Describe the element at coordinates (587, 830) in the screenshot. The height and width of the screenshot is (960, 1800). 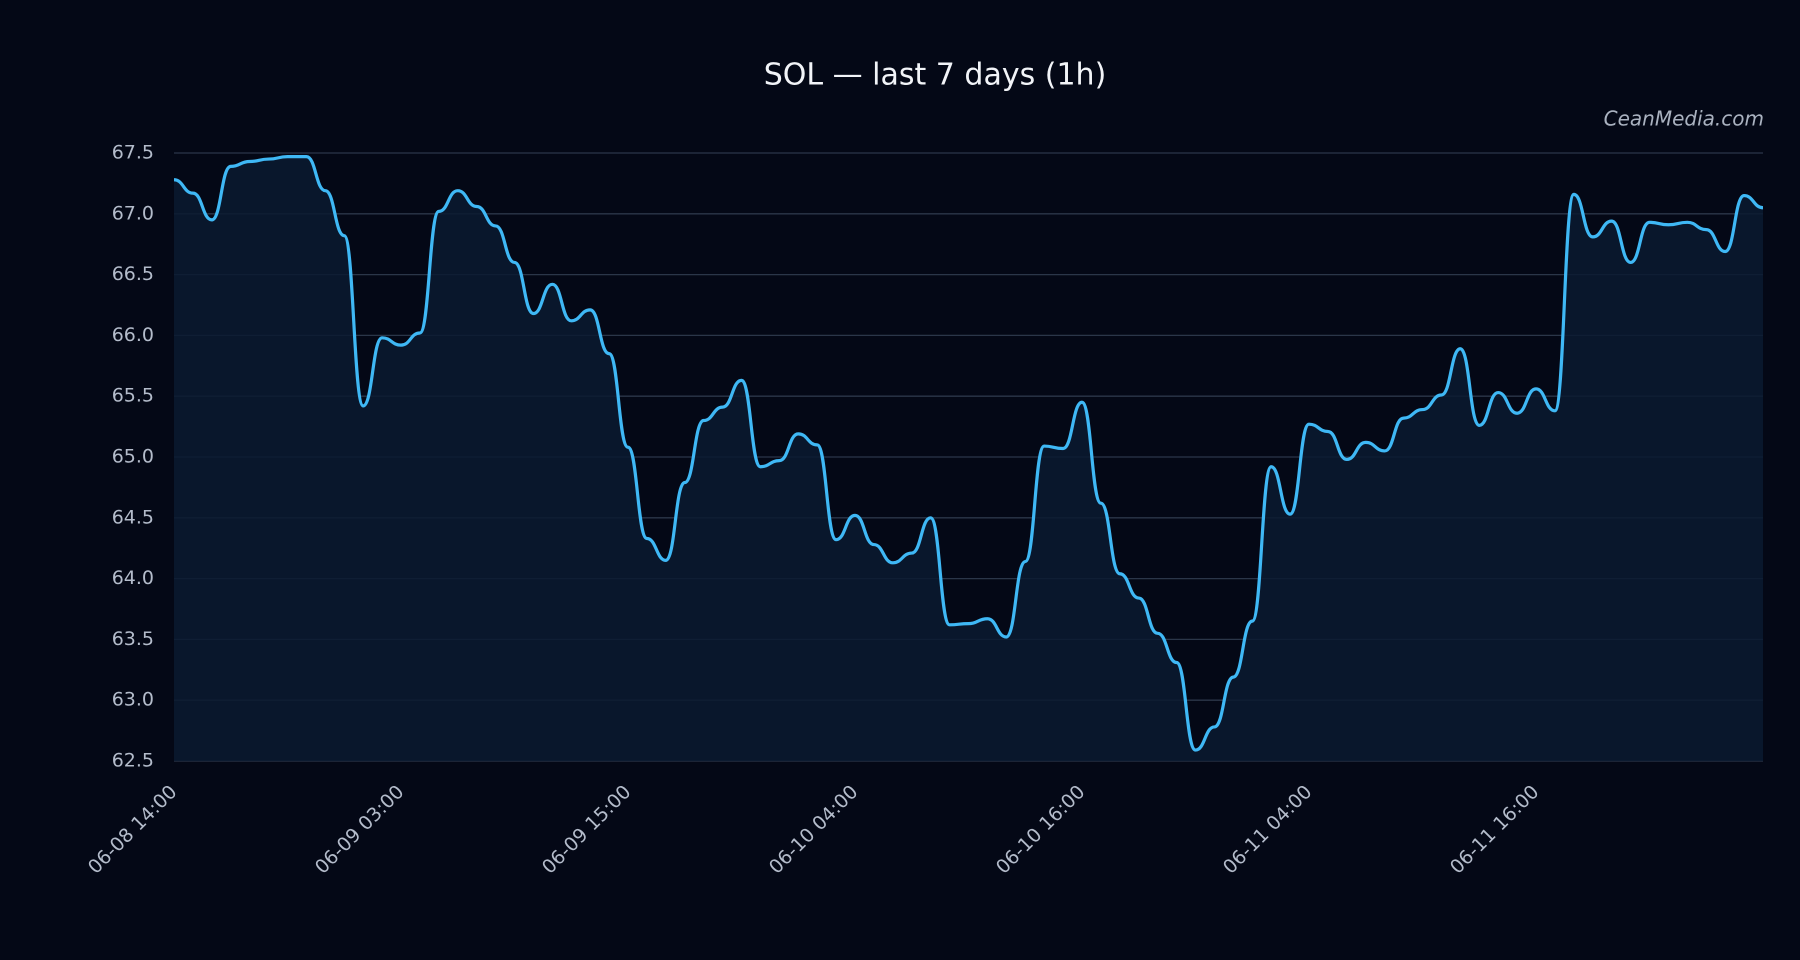
I see `x-tick-label: 06-09 15:00` at that location.